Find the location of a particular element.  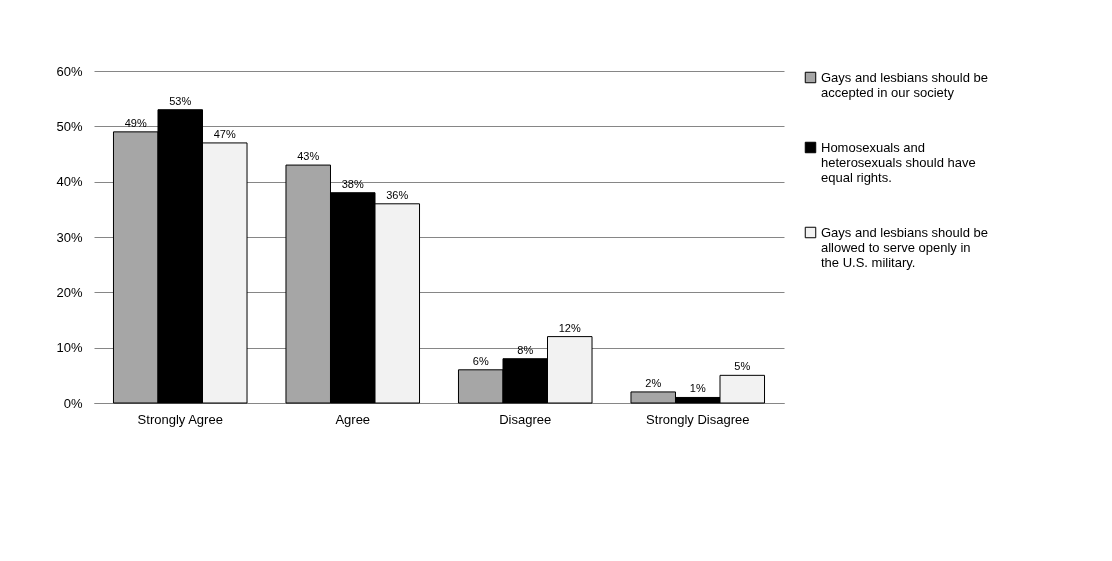

x-tick-label: Strongly Disagree is located at coordinates (698, 419).